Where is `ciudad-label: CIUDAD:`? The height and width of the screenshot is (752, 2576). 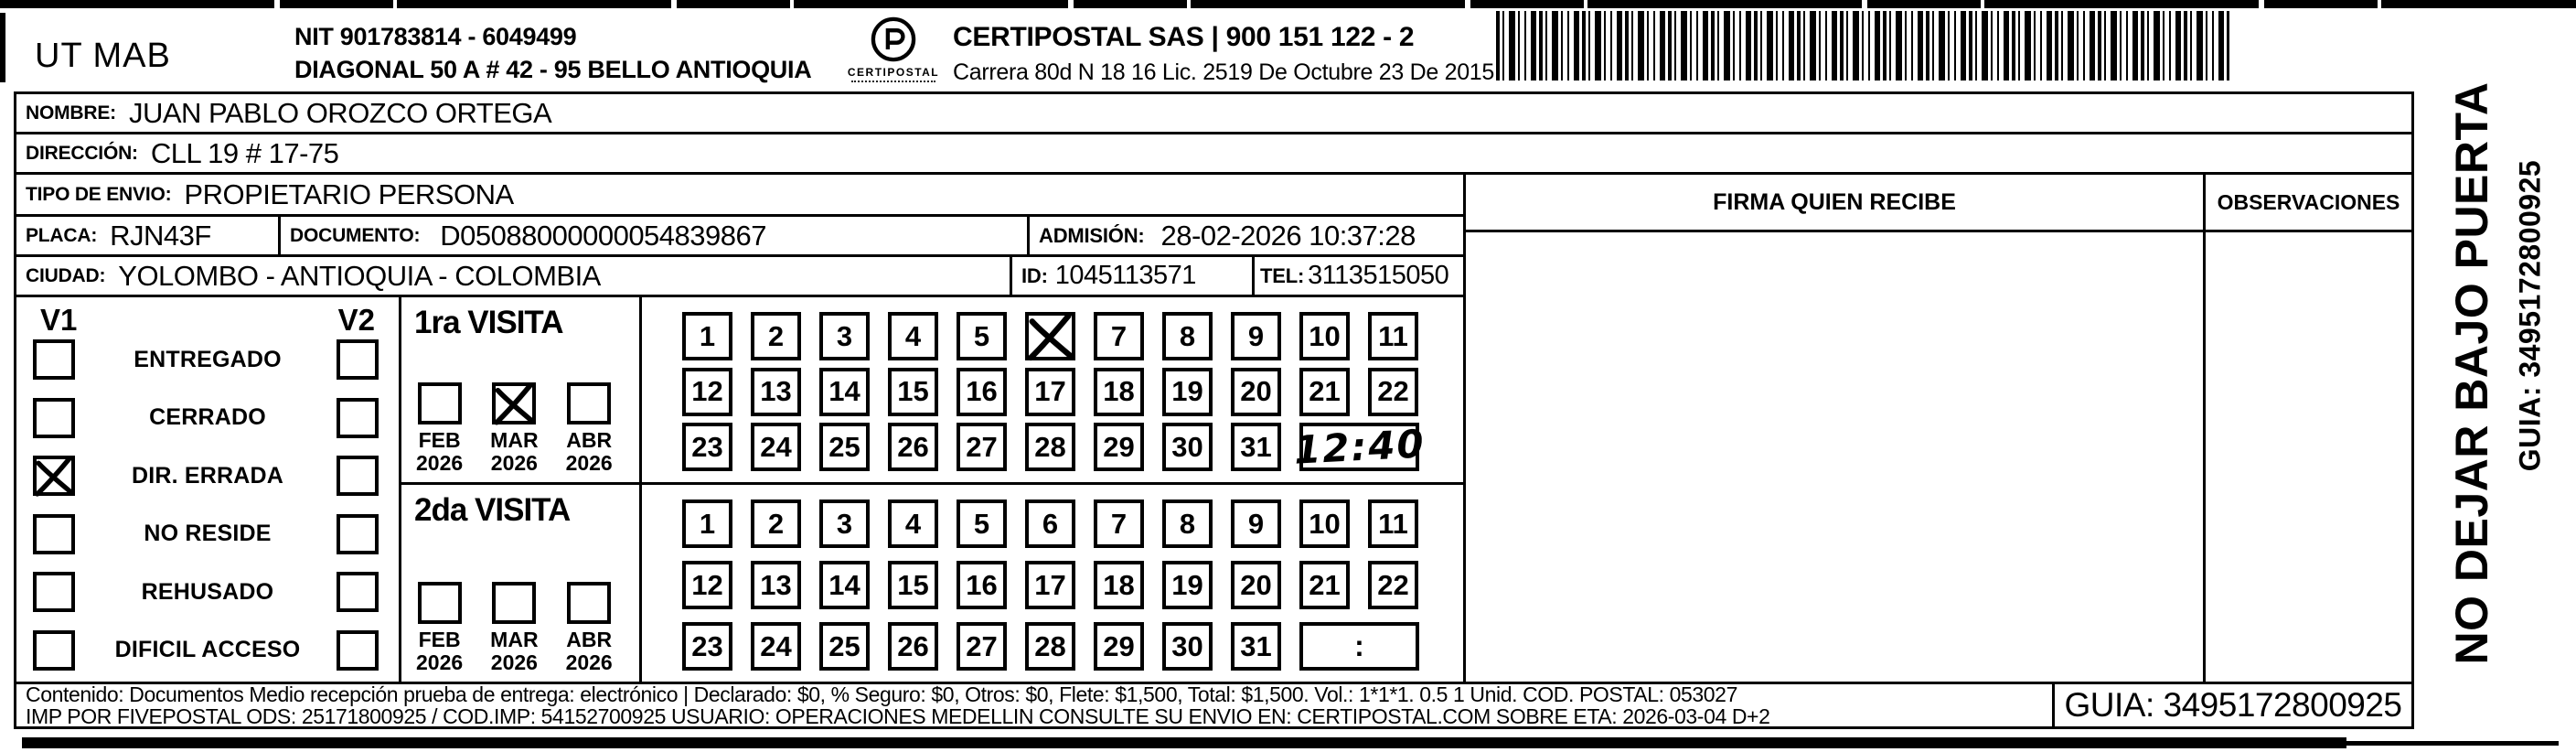 ciudad-label: CIUDAD: is located at coordinates (66, 275).